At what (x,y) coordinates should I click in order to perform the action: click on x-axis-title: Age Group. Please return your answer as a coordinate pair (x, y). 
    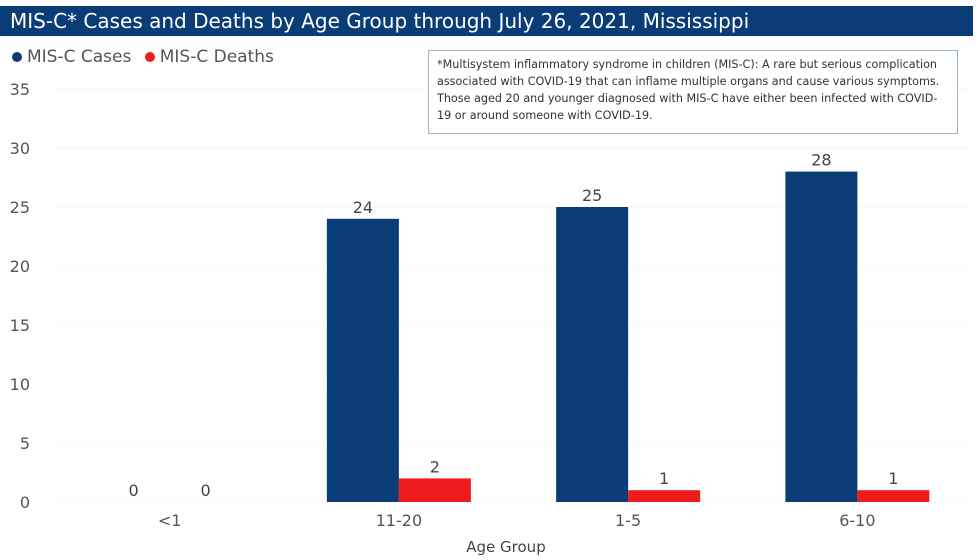
    Looking at the image, I should click on (505, 547).